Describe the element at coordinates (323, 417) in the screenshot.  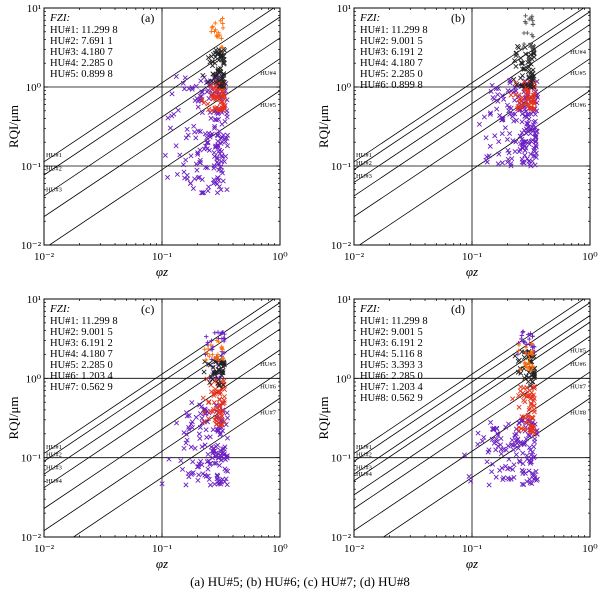
I see `y-axis-label: RQI/μm` at that location.